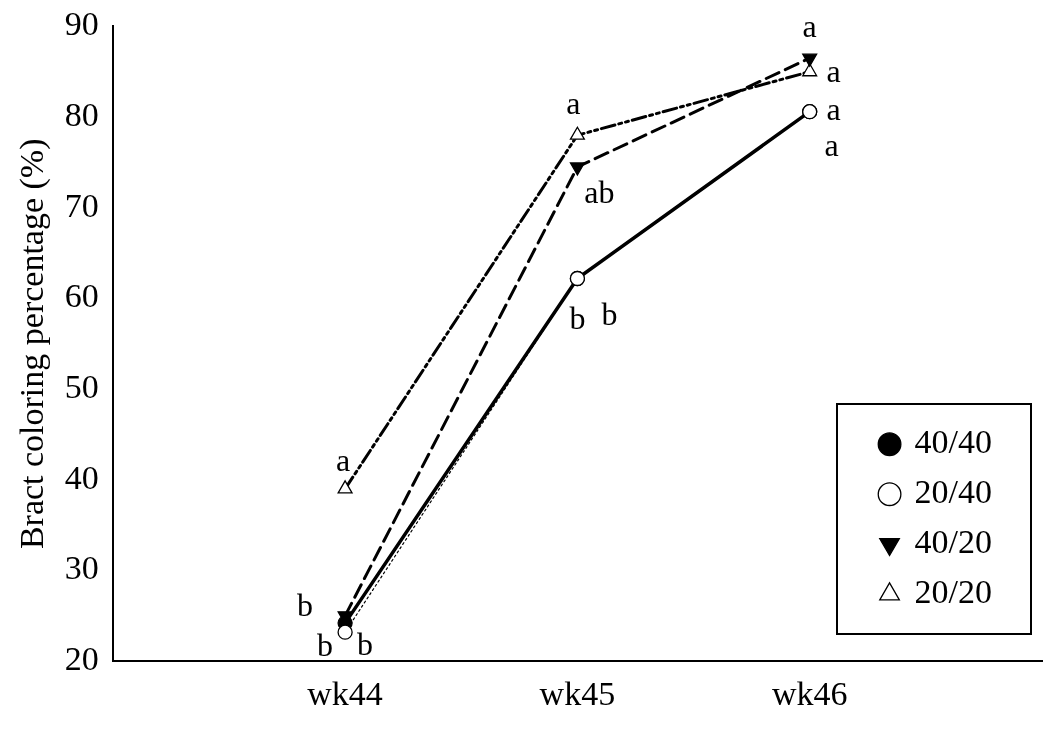  What do you see at coordinates (599, 192) in the screenshot?
I see `annotation: ab` at bounding box center [599, 192].